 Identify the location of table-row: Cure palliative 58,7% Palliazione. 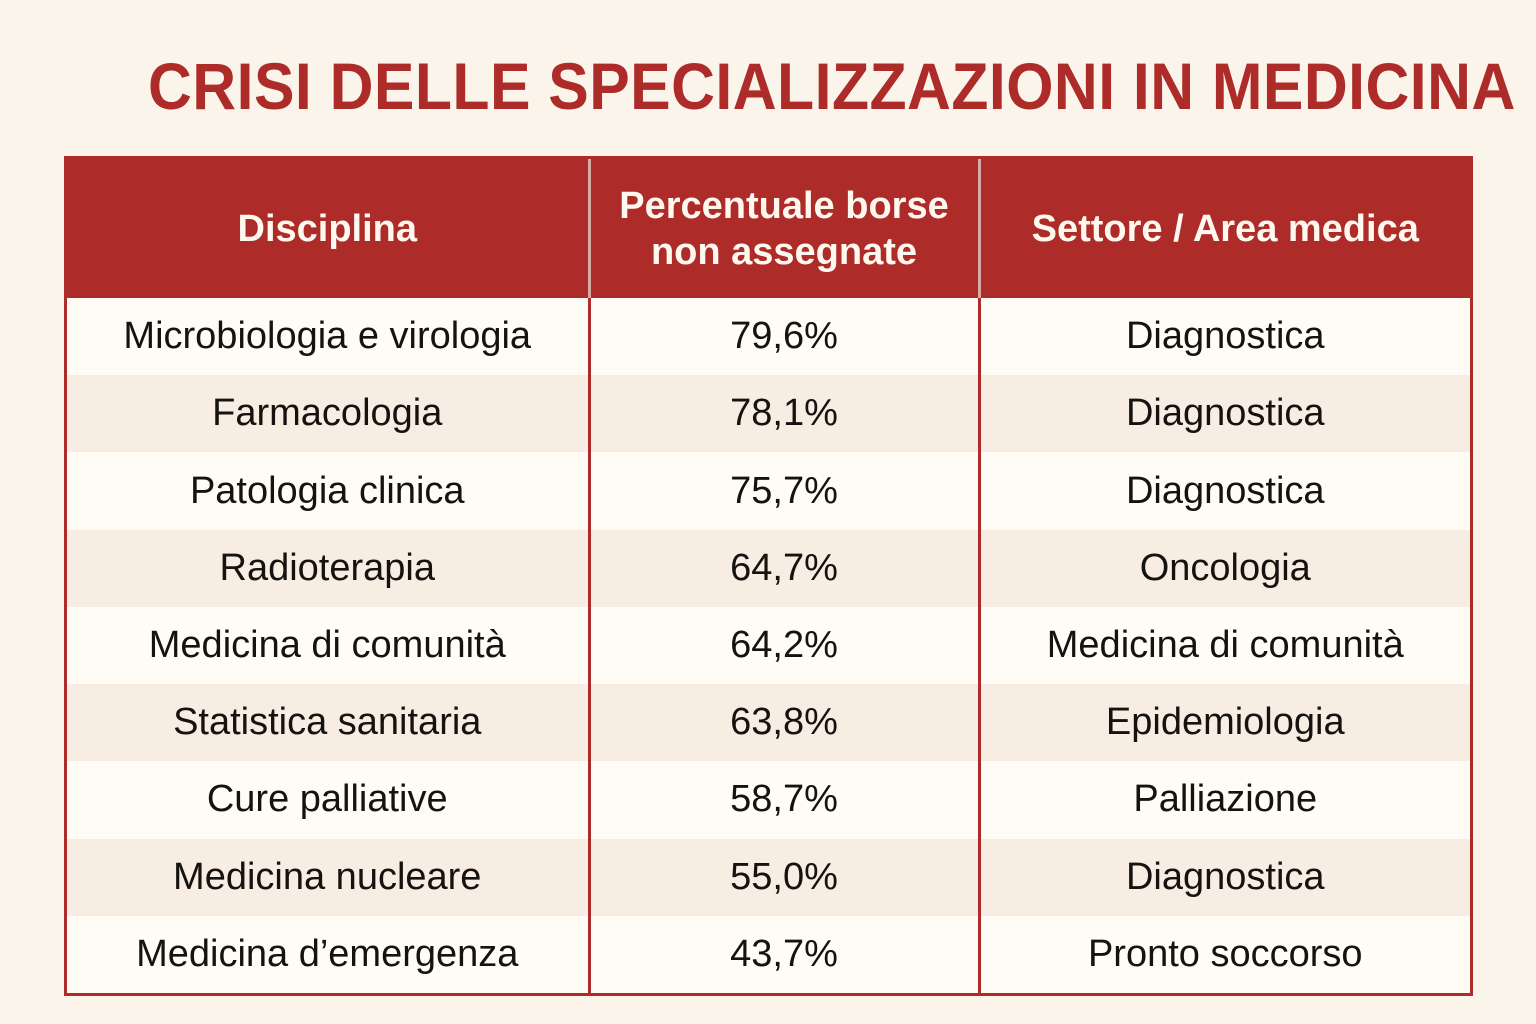
(768, 800).